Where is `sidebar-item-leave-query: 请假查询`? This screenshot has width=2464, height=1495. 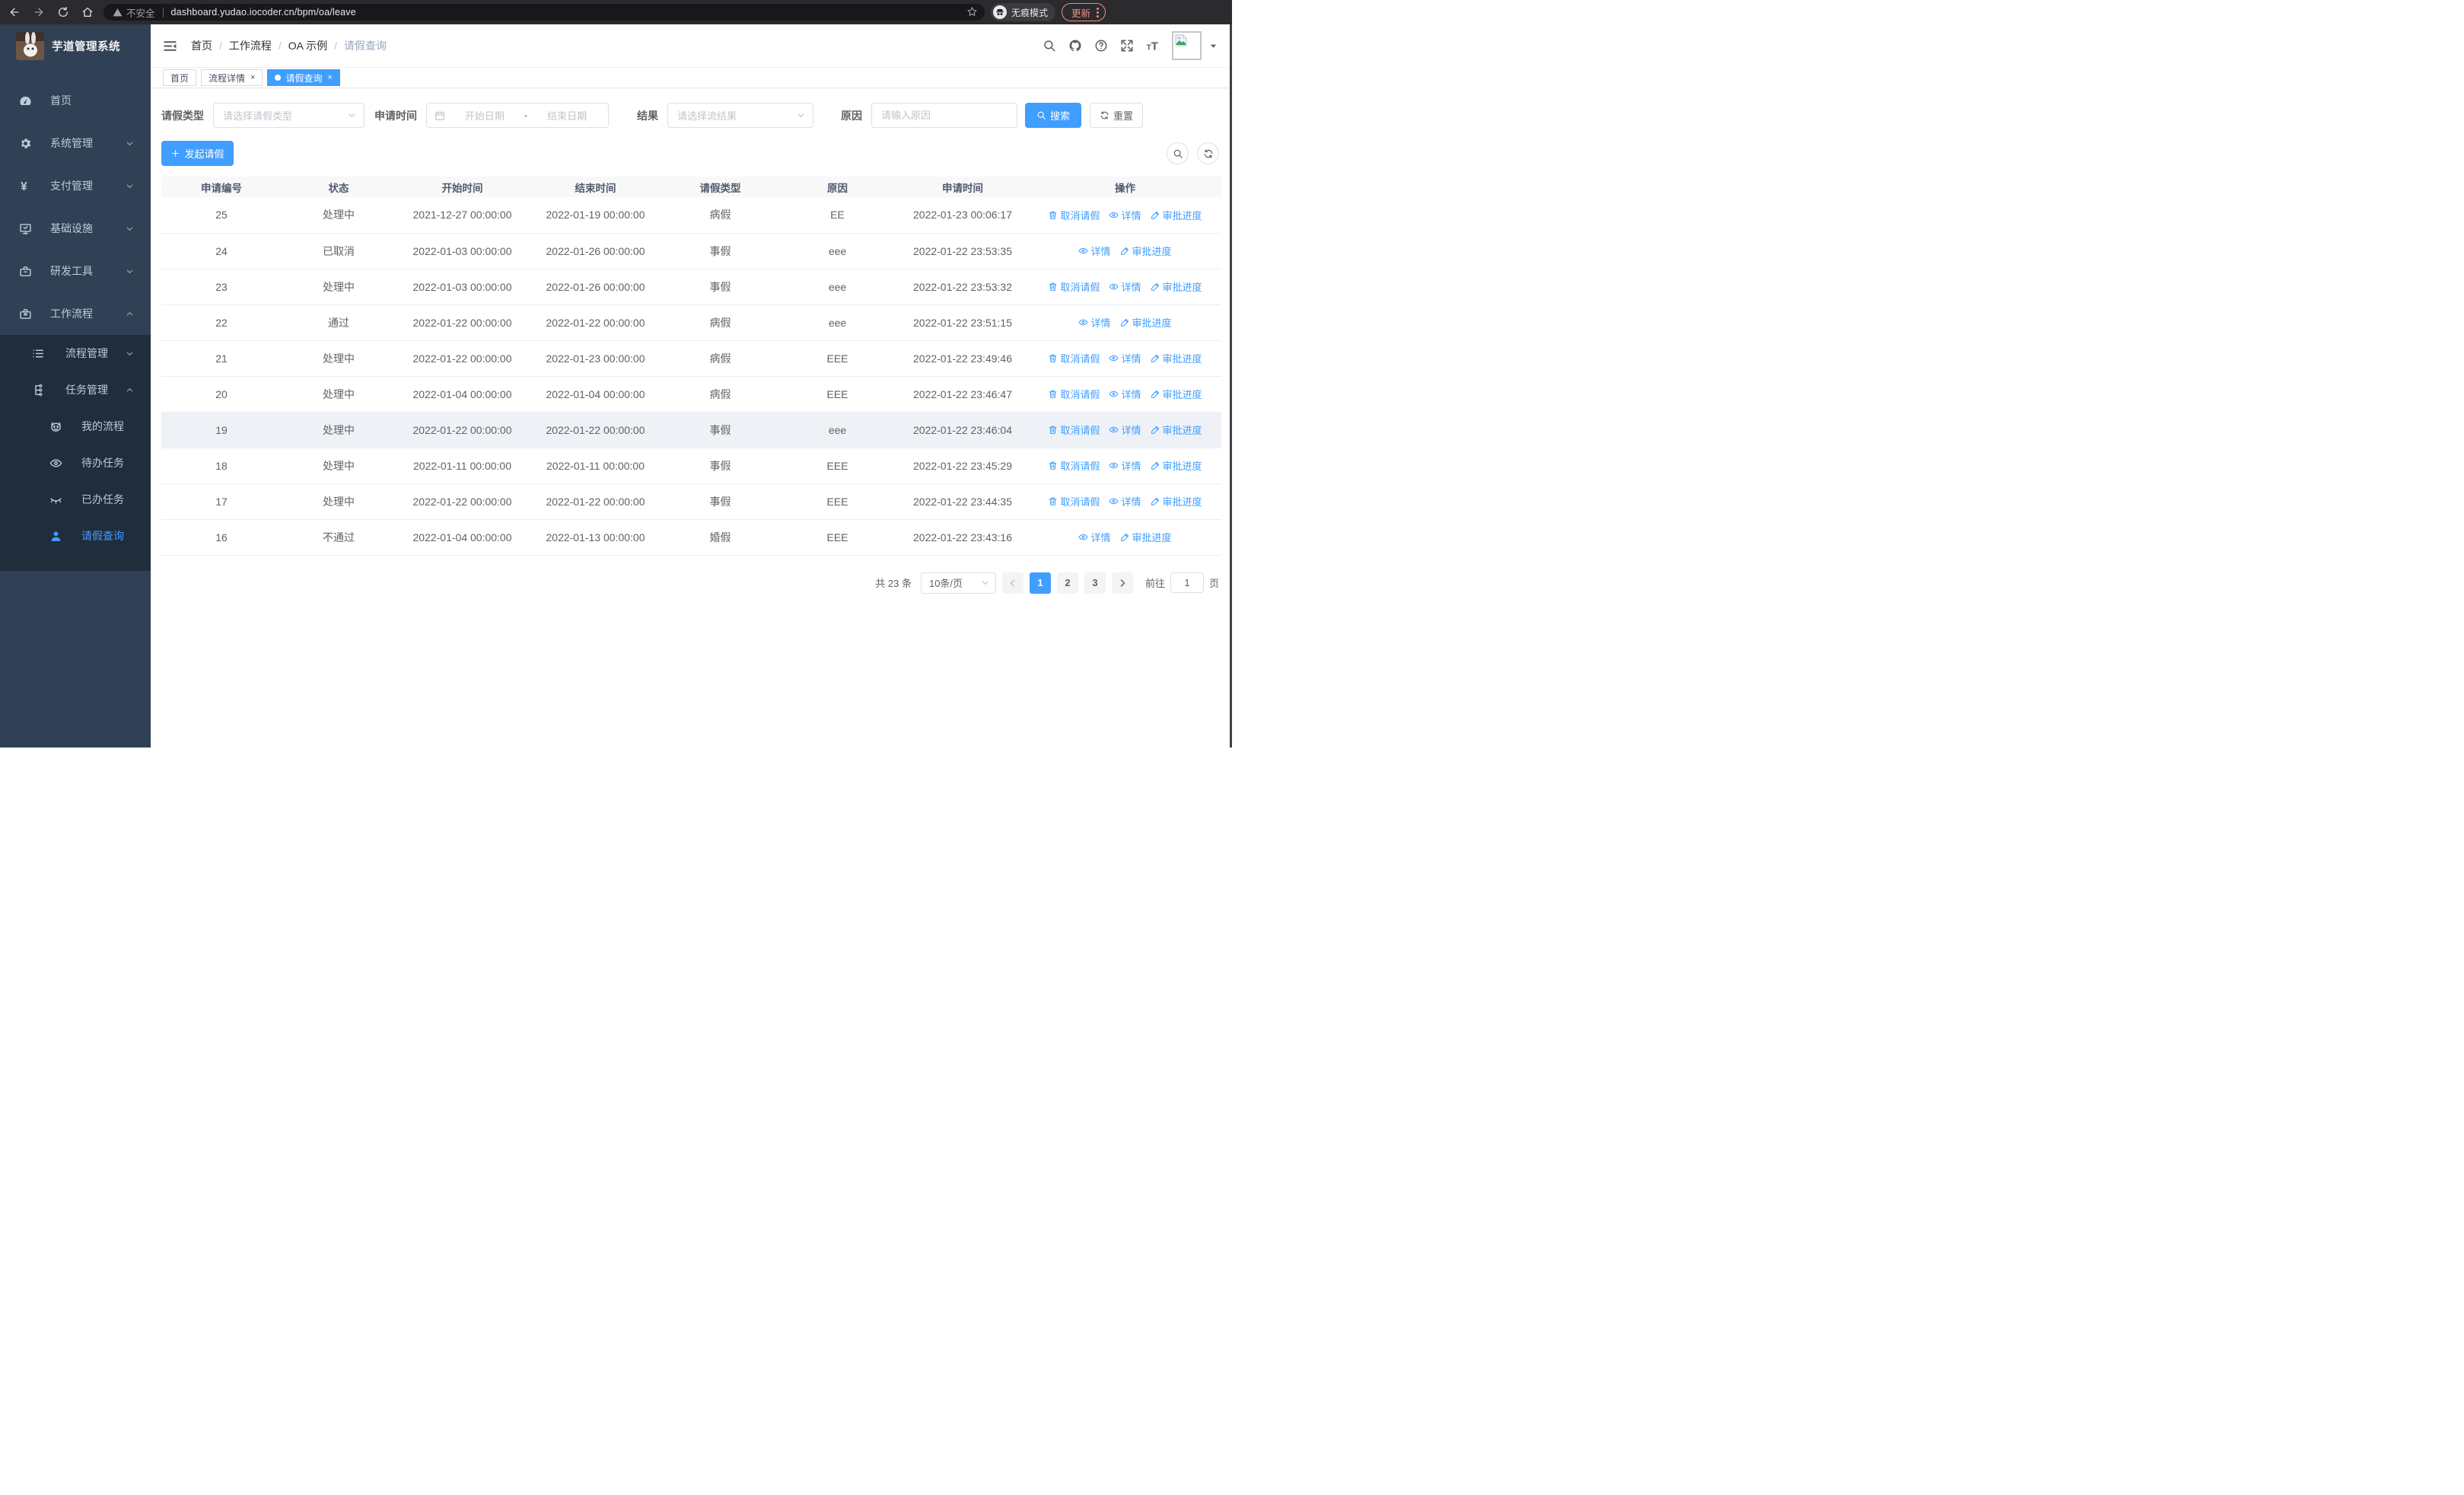 sidebar-item-leave-query: 请假查询 is located at coordinates (75, 536).